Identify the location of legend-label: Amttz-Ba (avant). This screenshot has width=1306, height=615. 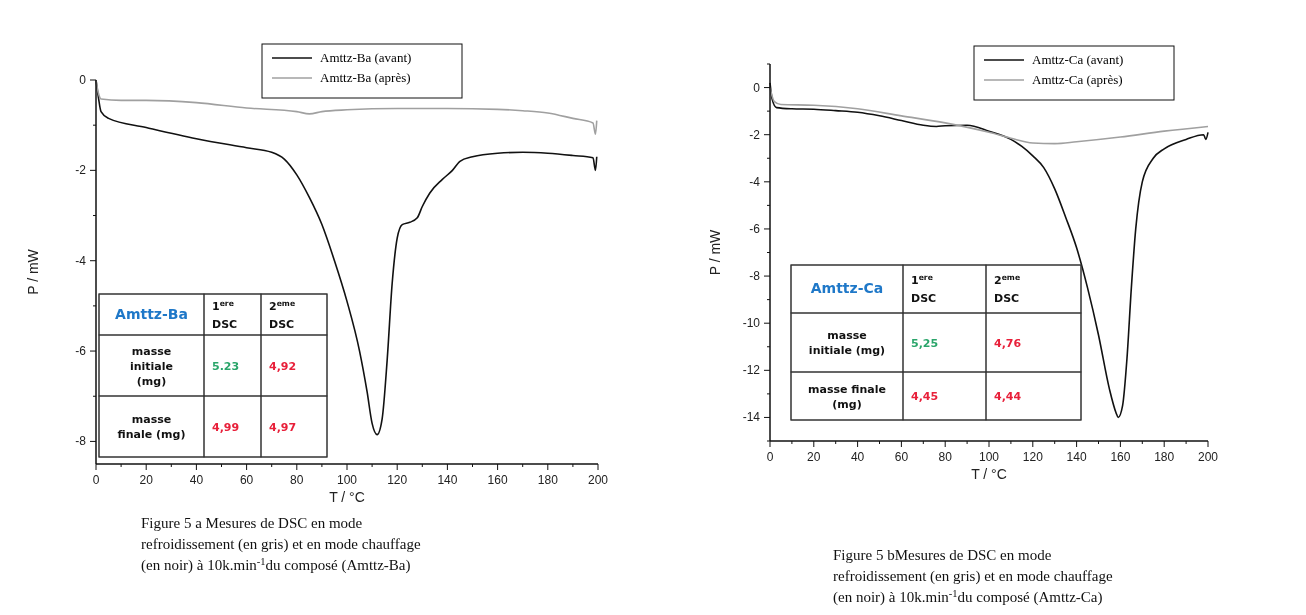
(366, 57).